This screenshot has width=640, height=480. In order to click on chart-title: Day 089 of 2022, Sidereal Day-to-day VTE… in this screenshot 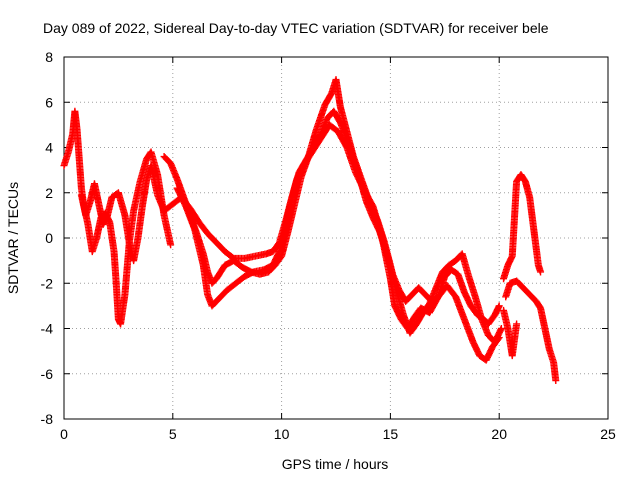, I will do `click(296, 28)`.